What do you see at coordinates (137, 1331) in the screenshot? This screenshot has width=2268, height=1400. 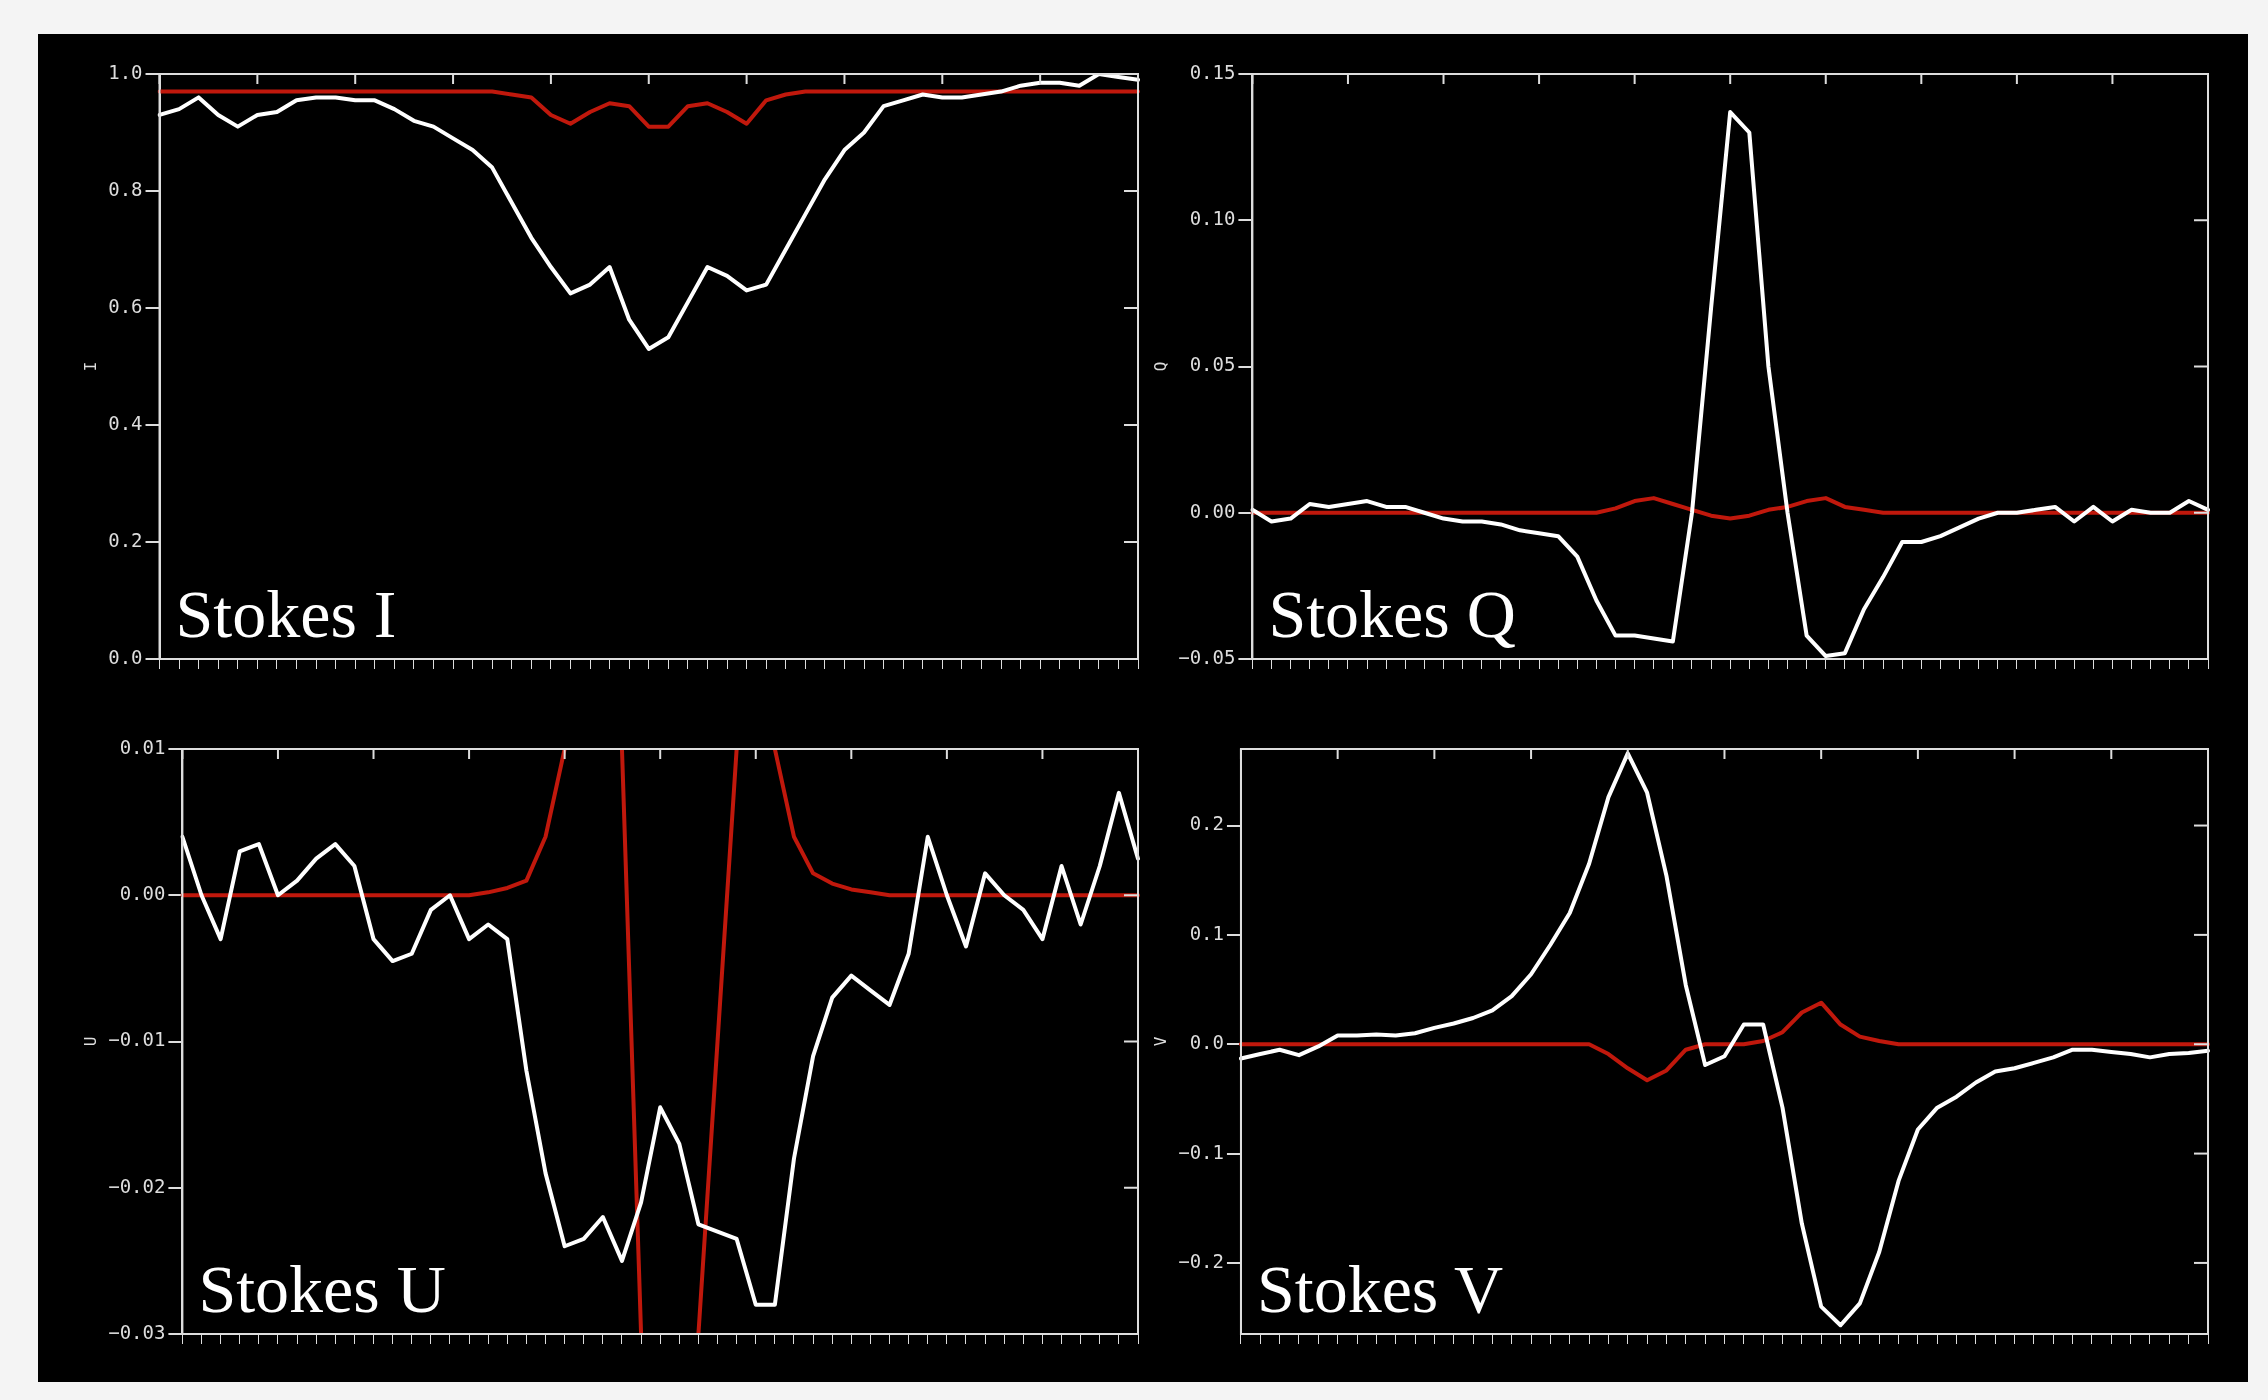 I see `y-tick-label: −0.03` at bounding box center [137, 1331].